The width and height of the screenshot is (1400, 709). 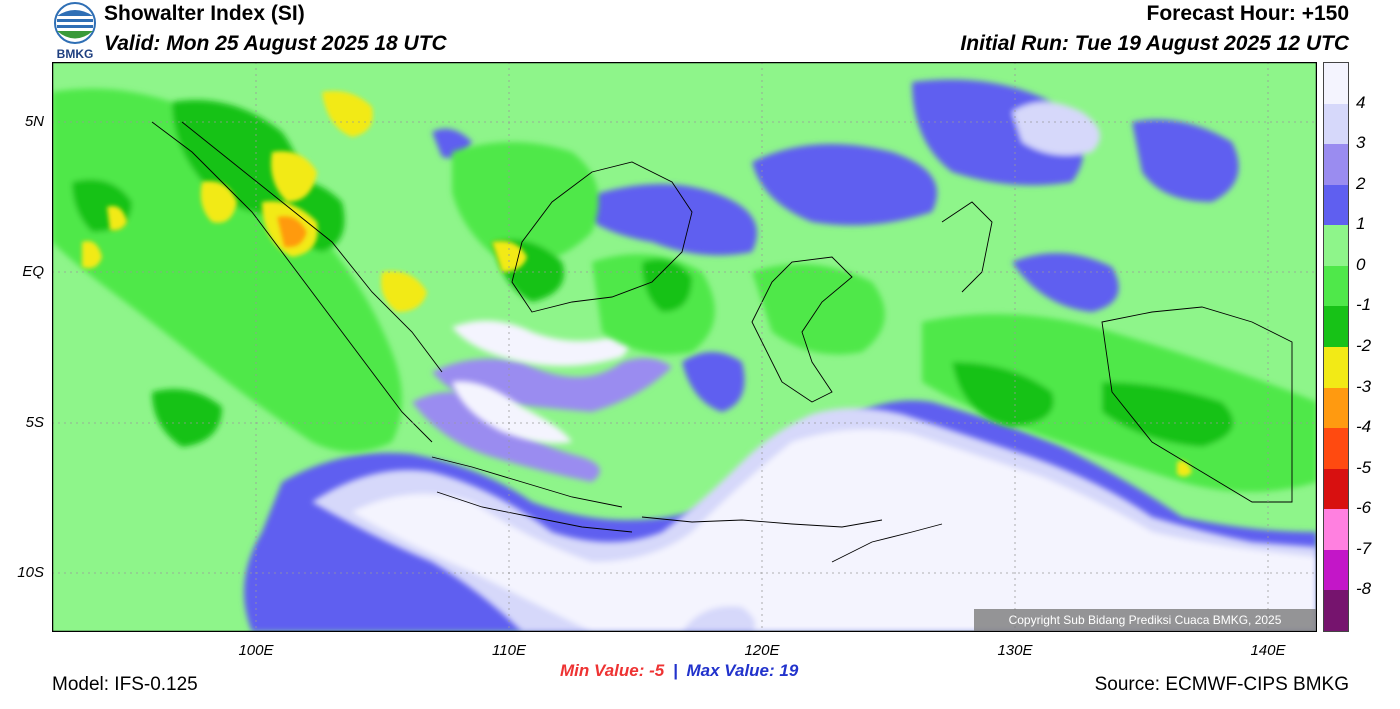 I want to click on coast-sumatra-west, so click(x=292, y=282).